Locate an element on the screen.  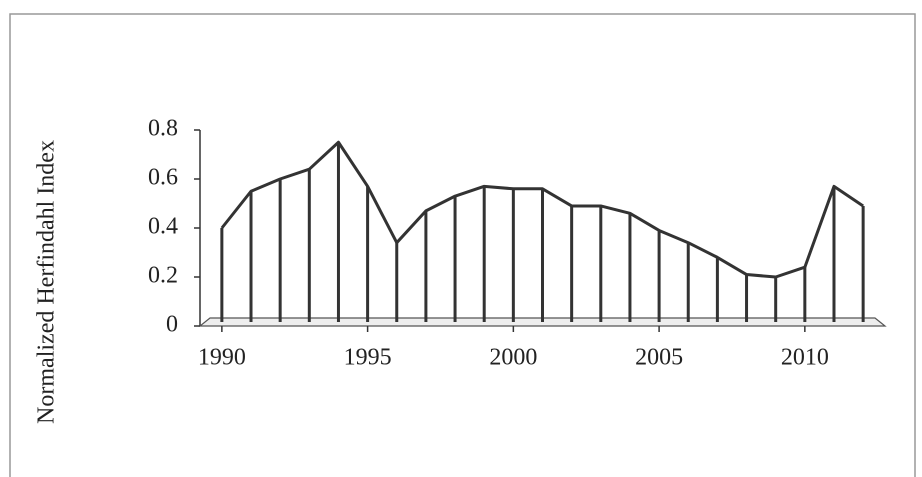
x-tick-label: 2010 is located at coordinates (805, 358).